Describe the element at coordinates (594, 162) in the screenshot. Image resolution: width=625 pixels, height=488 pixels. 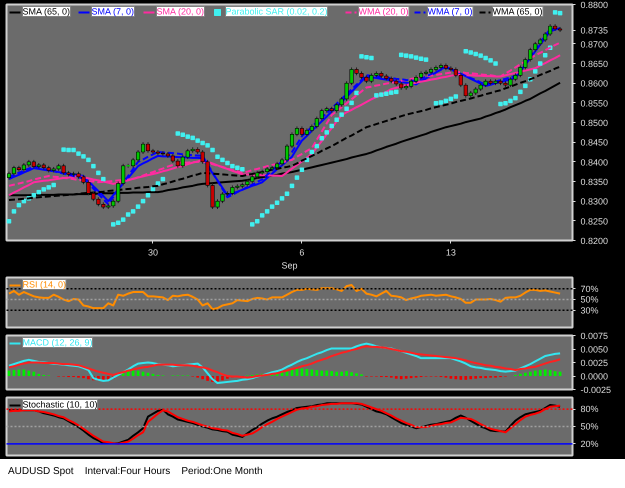
I see `y-tick-label: 0.8400` at that location.